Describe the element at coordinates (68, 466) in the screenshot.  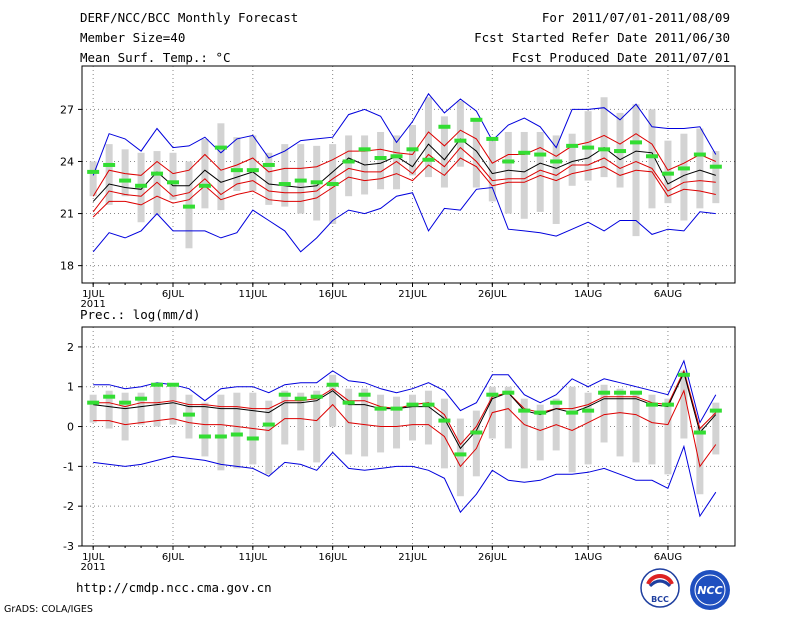
I see `prec-ytick-label: -1` at that location.